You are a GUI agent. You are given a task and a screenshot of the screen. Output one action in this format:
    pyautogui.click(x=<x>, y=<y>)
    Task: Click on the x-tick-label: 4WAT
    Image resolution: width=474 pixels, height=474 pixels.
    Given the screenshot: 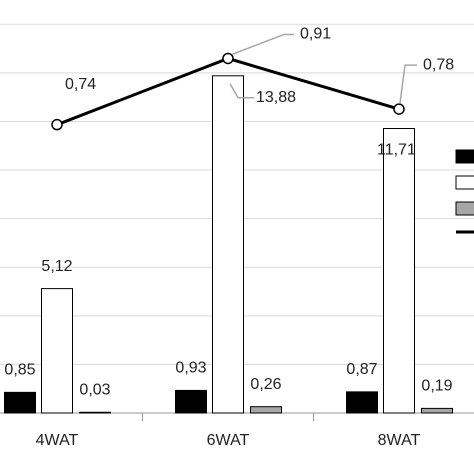 What is the action you would take?
    pyautogui.click(x=57, y=440)
    